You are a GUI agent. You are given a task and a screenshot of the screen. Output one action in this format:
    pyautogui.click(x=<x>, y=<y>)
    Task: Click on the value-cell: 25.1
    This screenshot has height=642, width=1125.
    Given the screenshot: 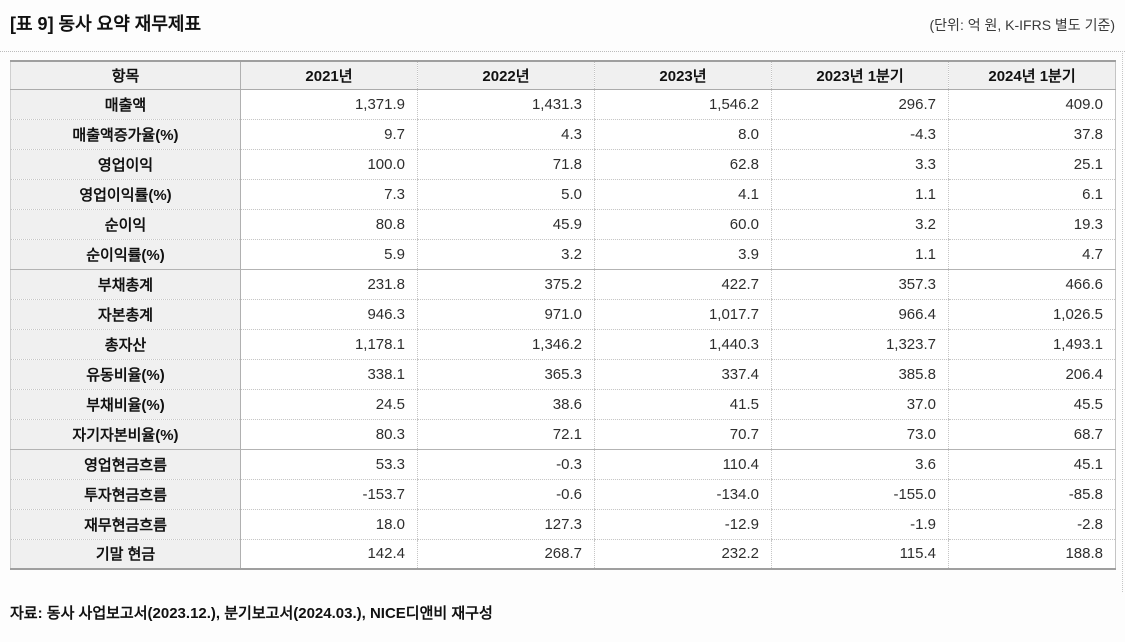 What is the action you would take?
    pyautogui.click(x=1032, y=164)
    